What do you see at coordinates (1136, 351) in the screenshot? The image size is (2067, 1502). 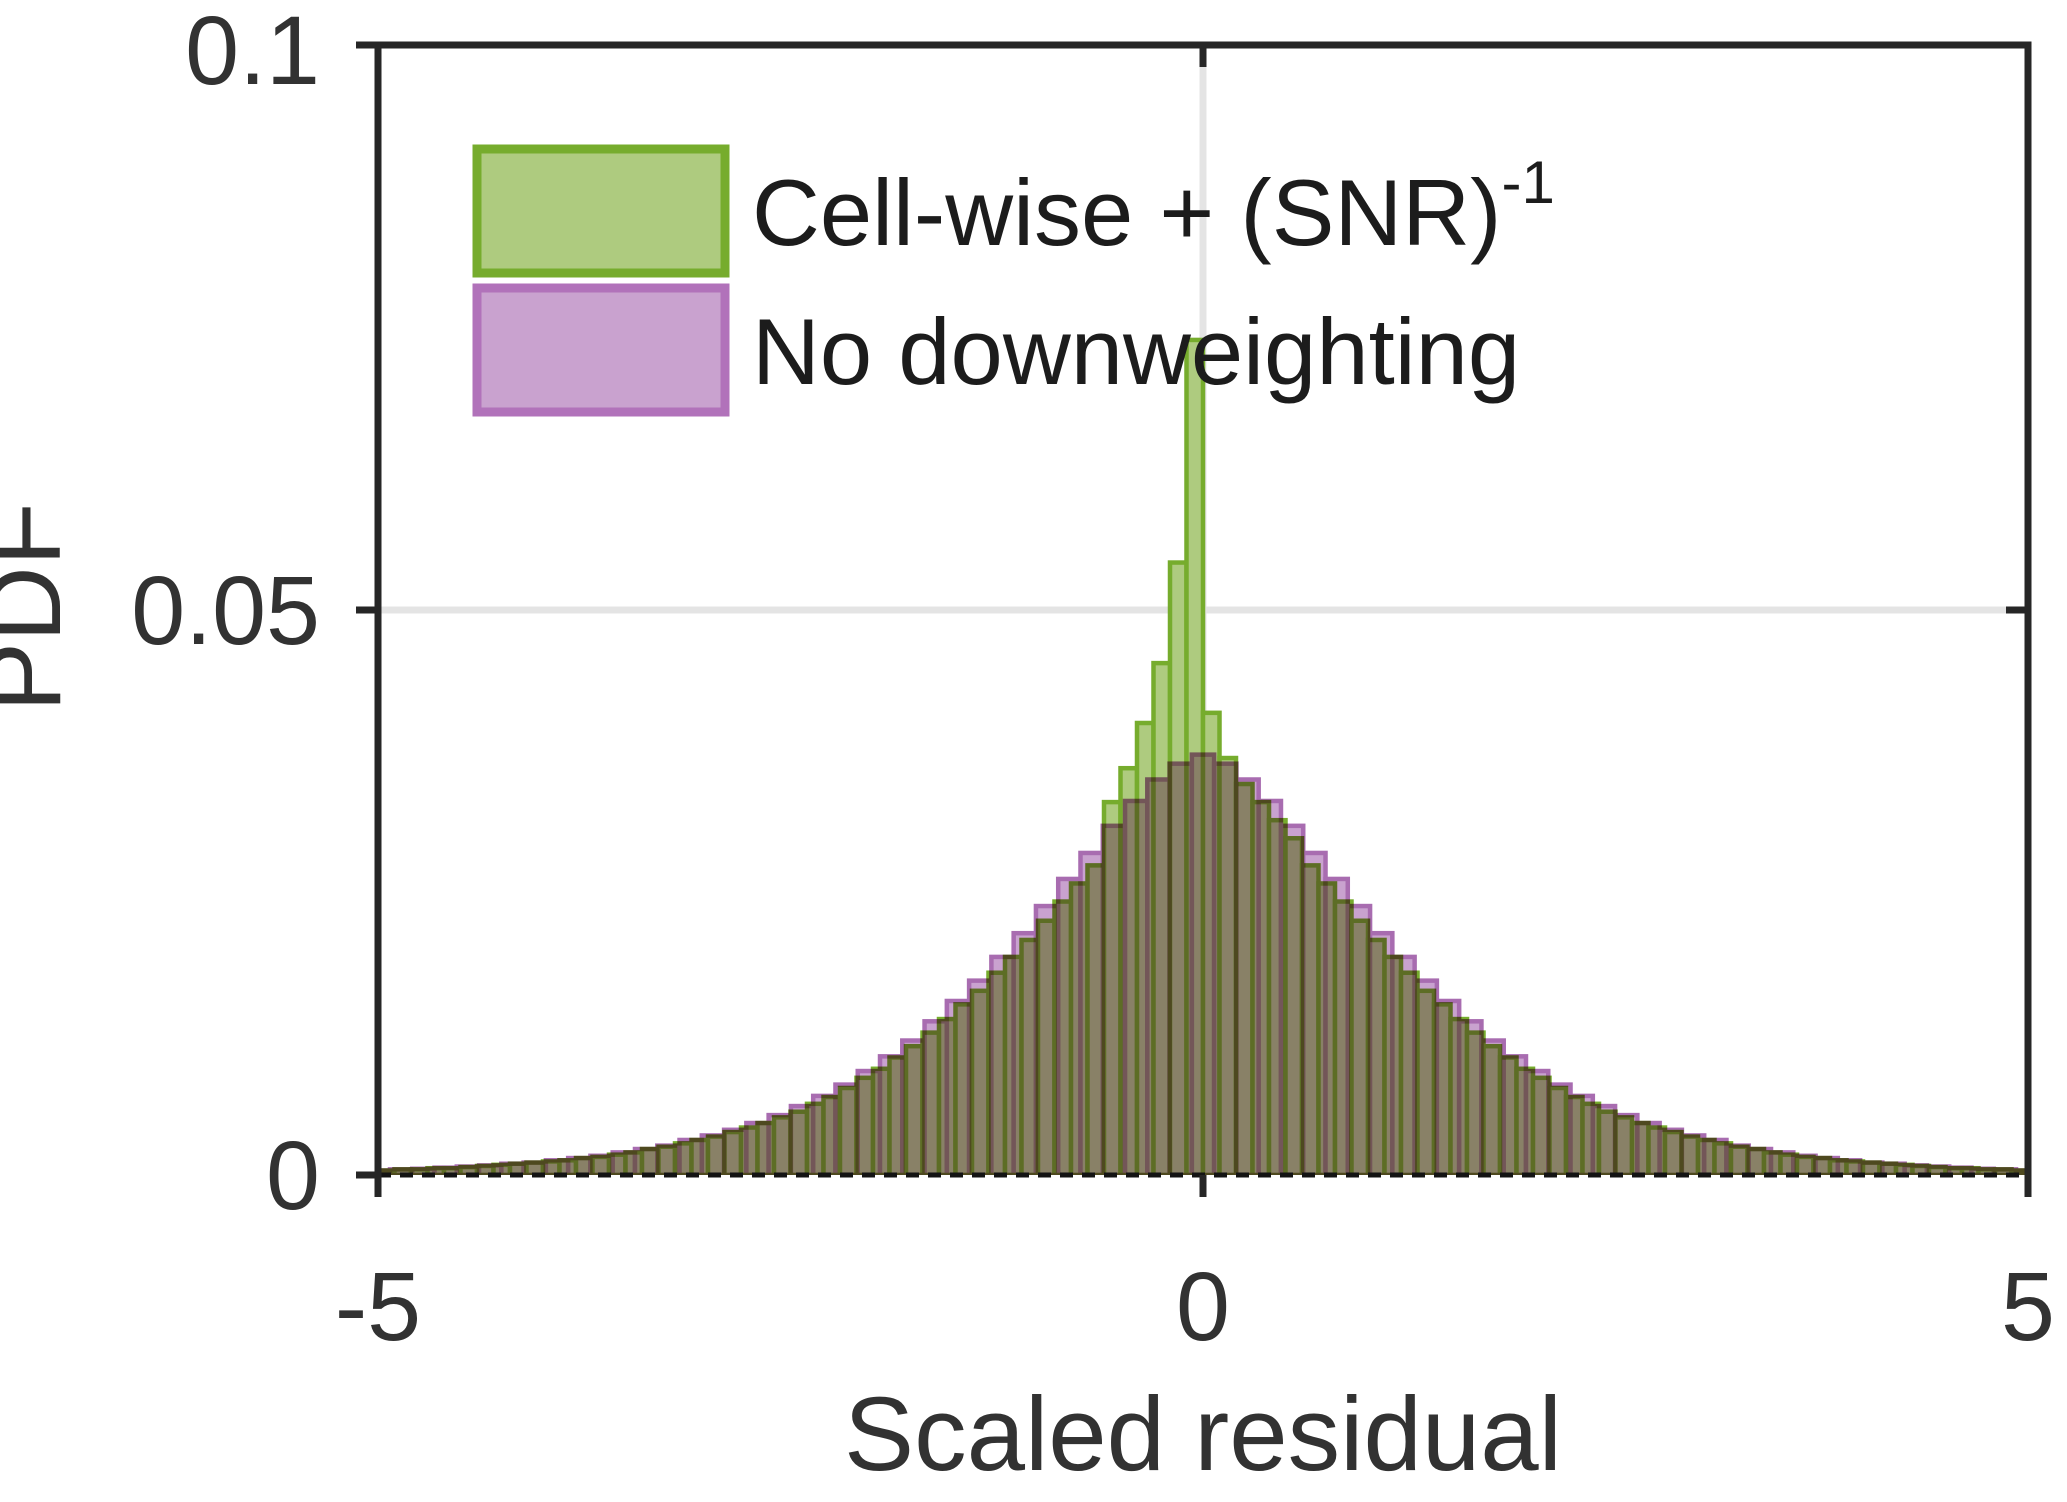 I see `legend-label-no-downweighting: No downweighting` at bounding box center [1136, 351].